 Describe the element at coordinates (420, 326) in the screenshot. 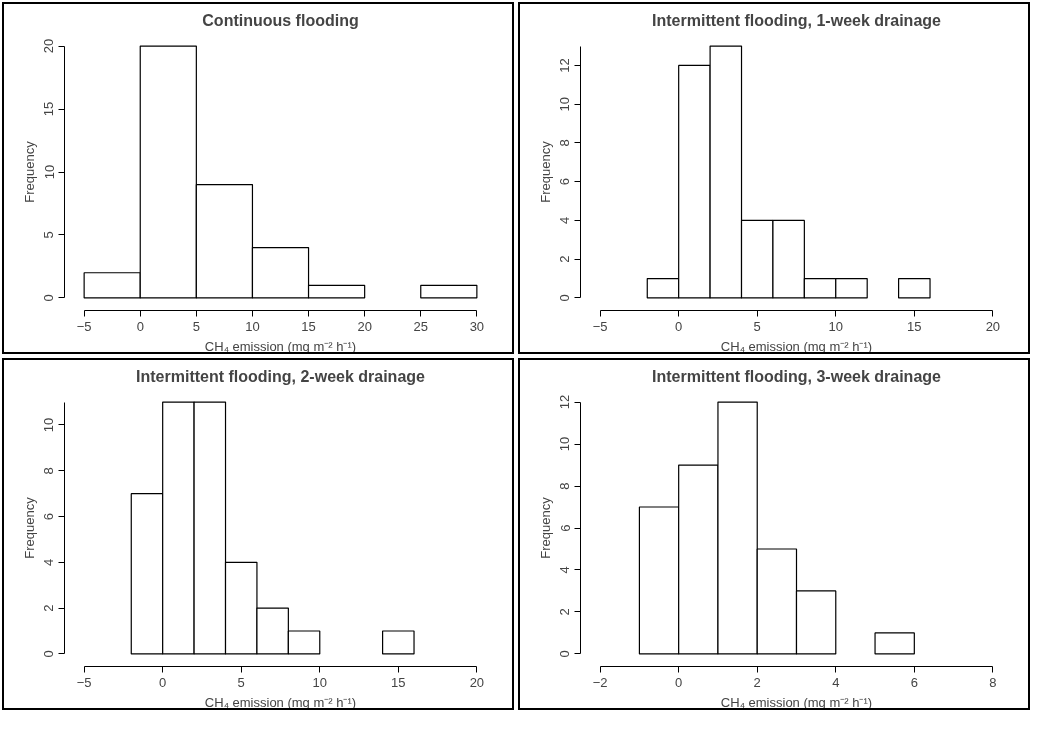

I see `x-tick-label: 25` at that location.